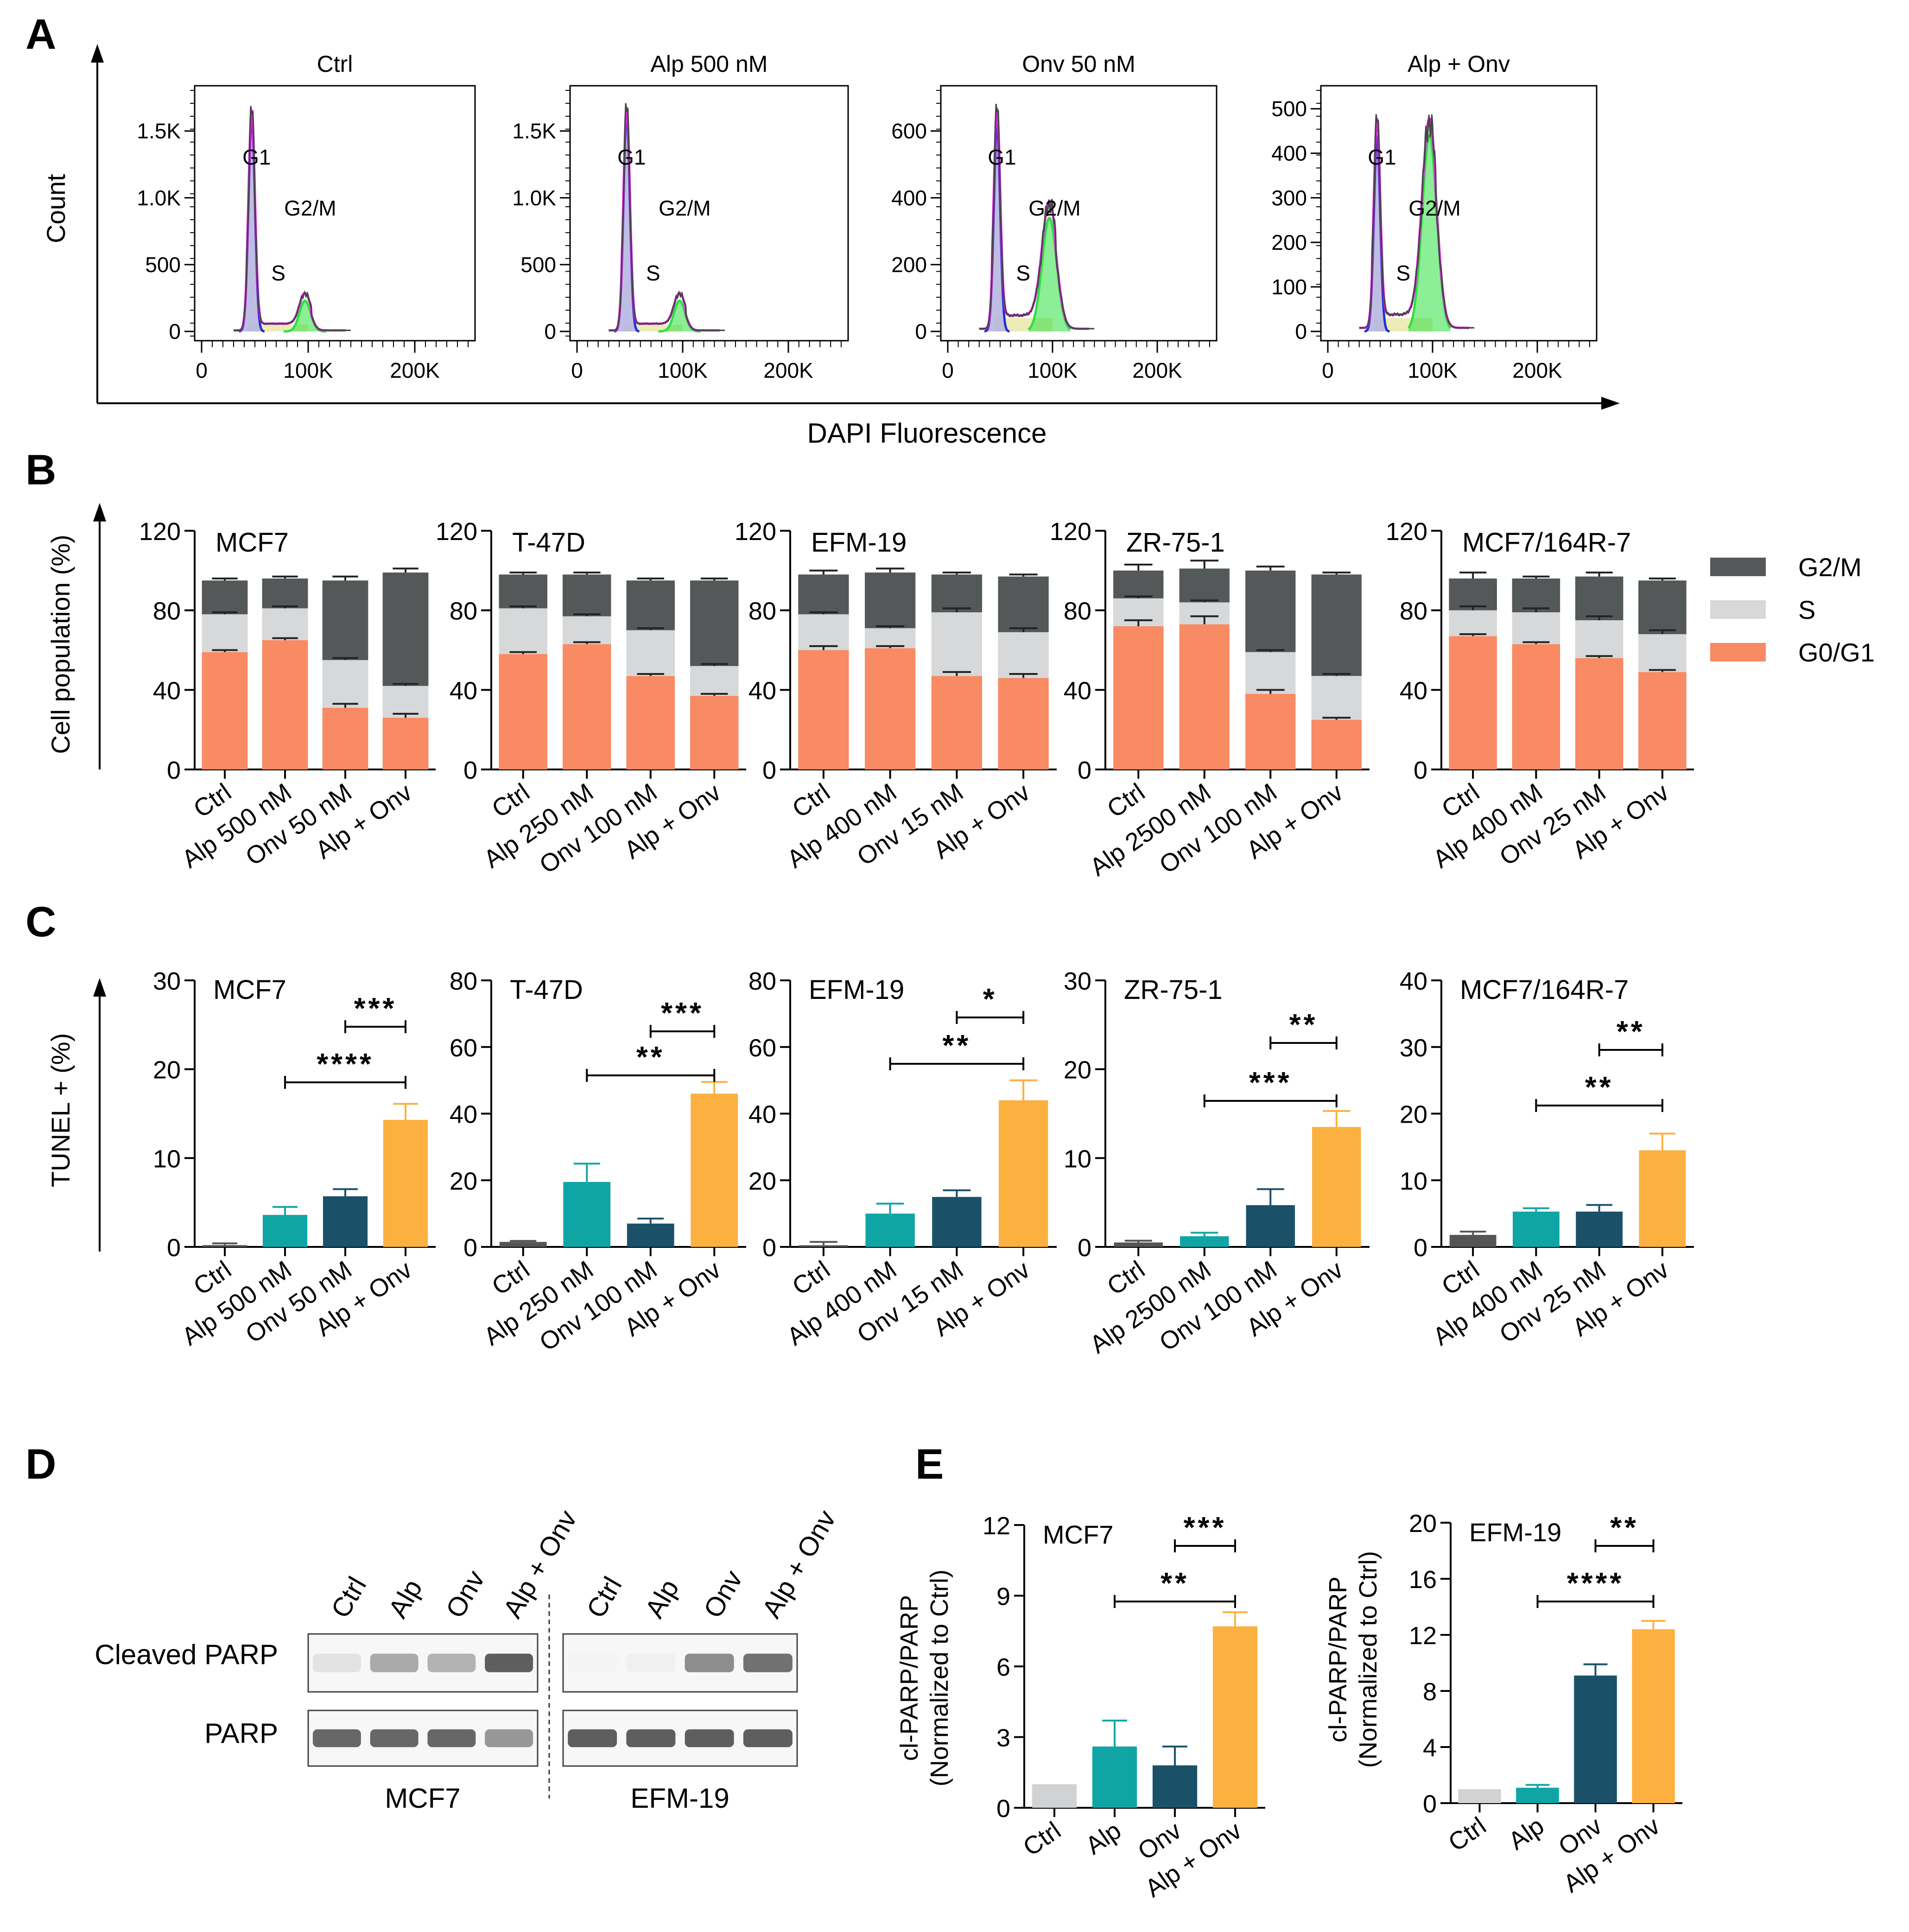  Describe the element at coordinates (405, 743) in the screenshot. I see `bar-g0g1-alp-onv` at that location.